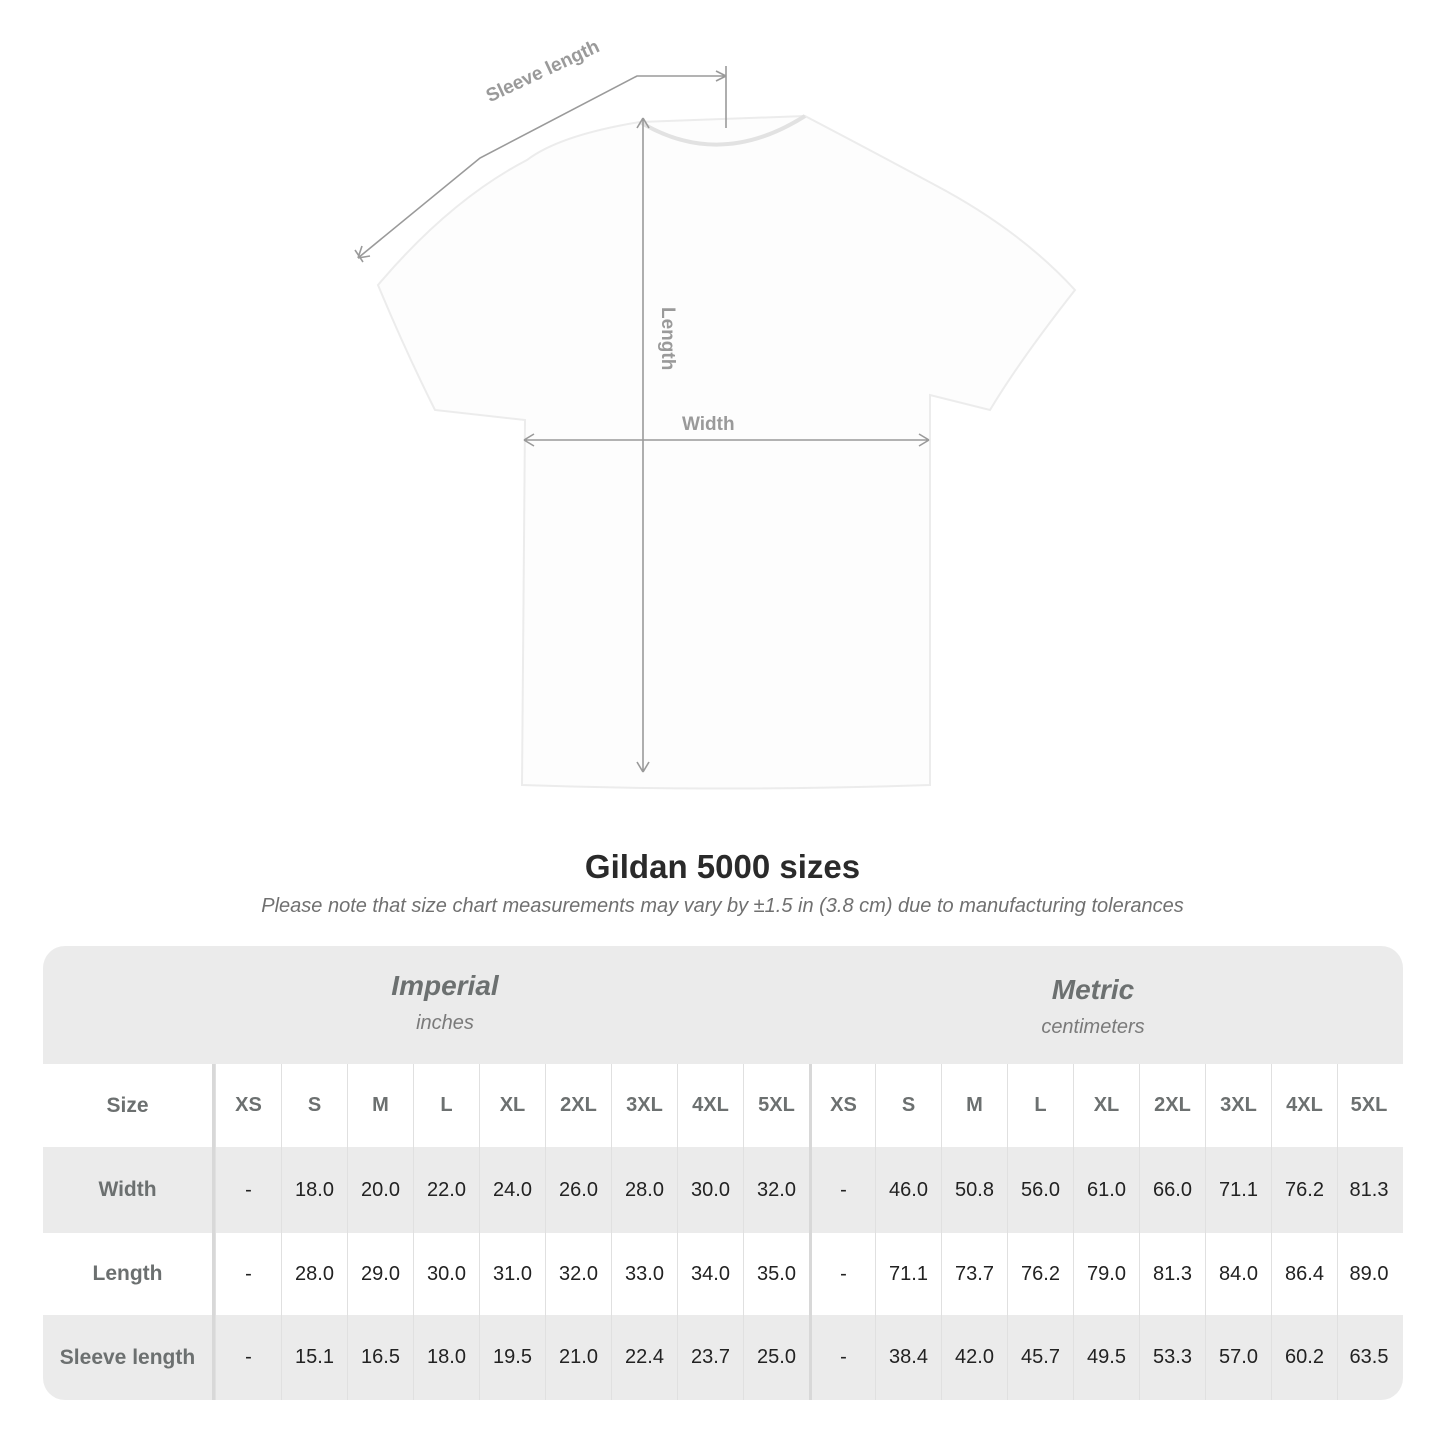 Image resolution: width=1445 pixels, height=1445 pixels. I want to click on measurement-cell: 49.5, so click(1106, 1357).